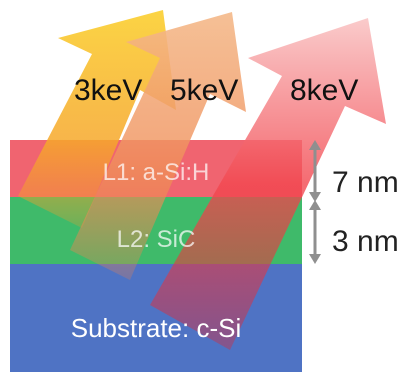 The width and height of the screenshot is (411, 377). Describe the element at coordinates (108, 90) in the screenshot. I see `energy-label-3kev: 3keV` at that location.